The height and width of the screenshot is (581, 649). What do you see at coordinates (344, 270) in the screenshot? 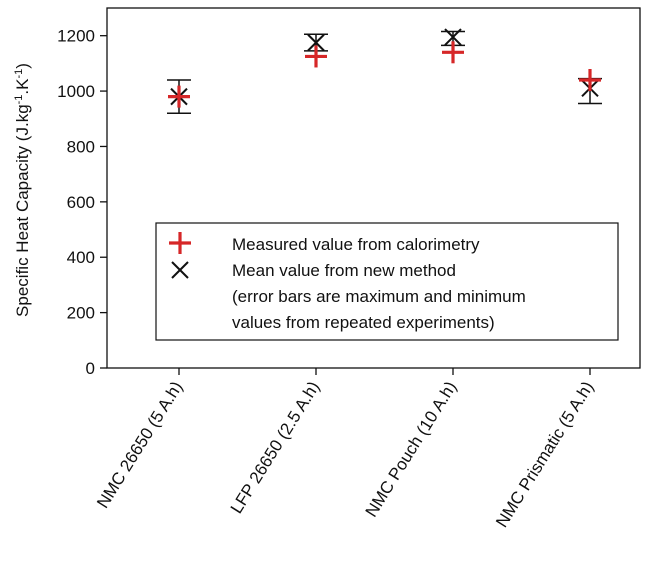
I see `legend-entry-mean: Mean value from new method` at bounding box center [344, 270].